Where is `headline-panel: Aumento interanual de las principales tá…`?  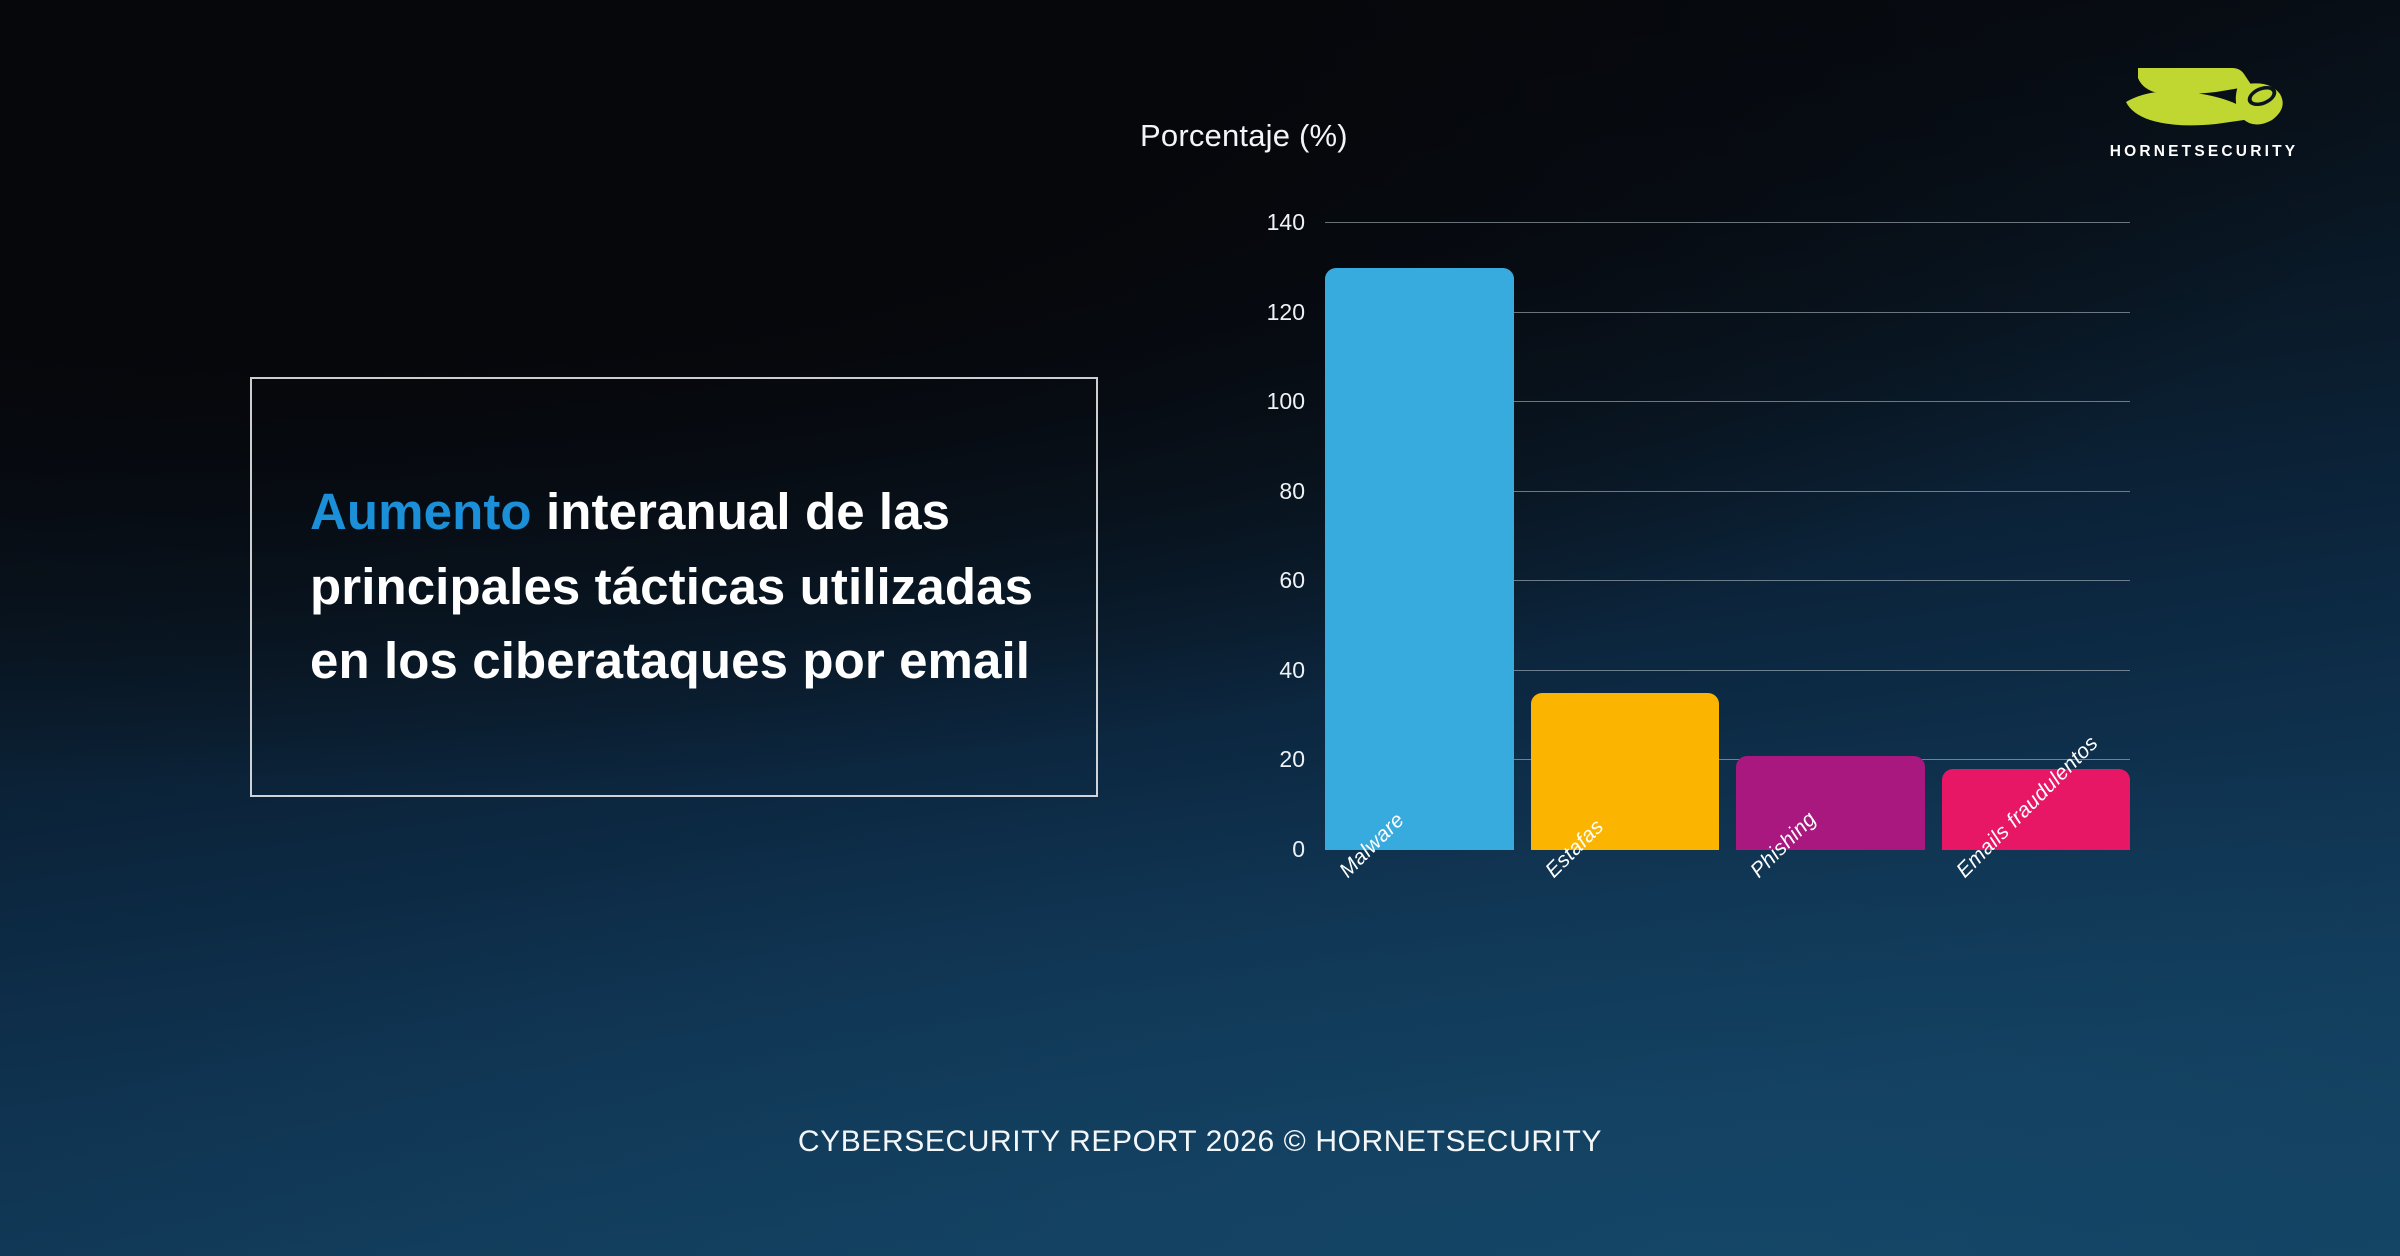 headline-panel: Aumento interanual de las principales tá… is located at coordinates (674, 587).